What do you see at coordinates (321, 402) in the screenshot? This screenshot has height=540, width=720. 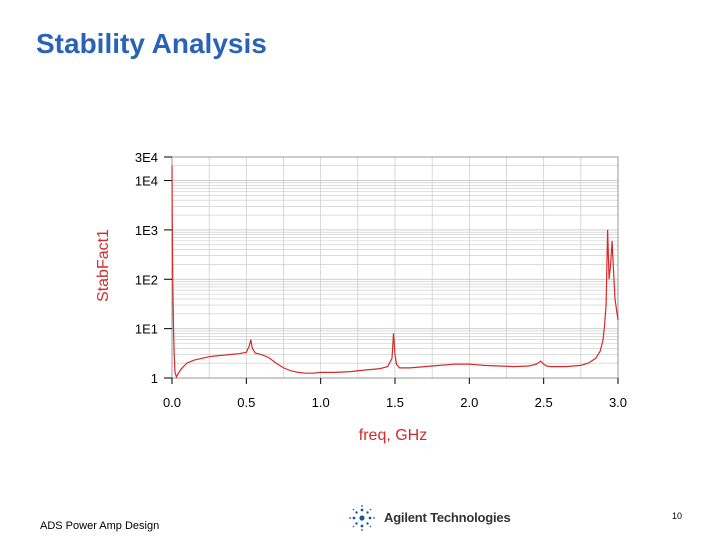 I see `x-tick-label: 1.0` at bounding box center [321, 402].